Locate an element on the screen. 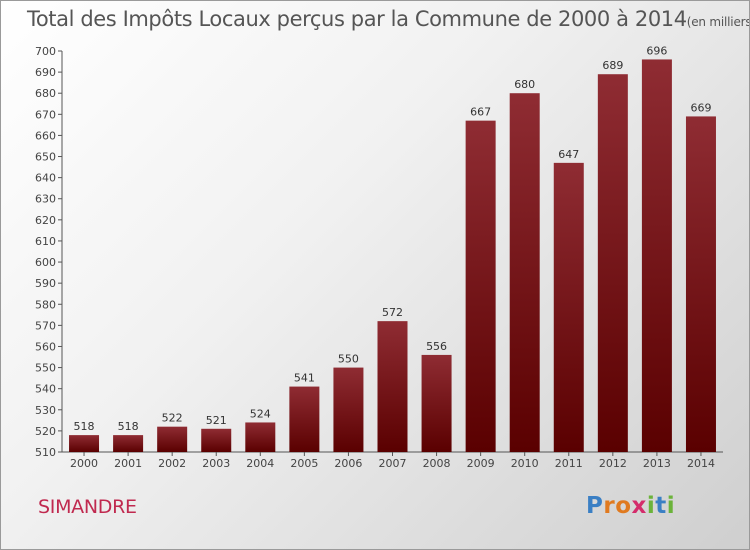 The width and height of the screenshot is (750, 550). bar-2008 is located at coordinates (436, 403).